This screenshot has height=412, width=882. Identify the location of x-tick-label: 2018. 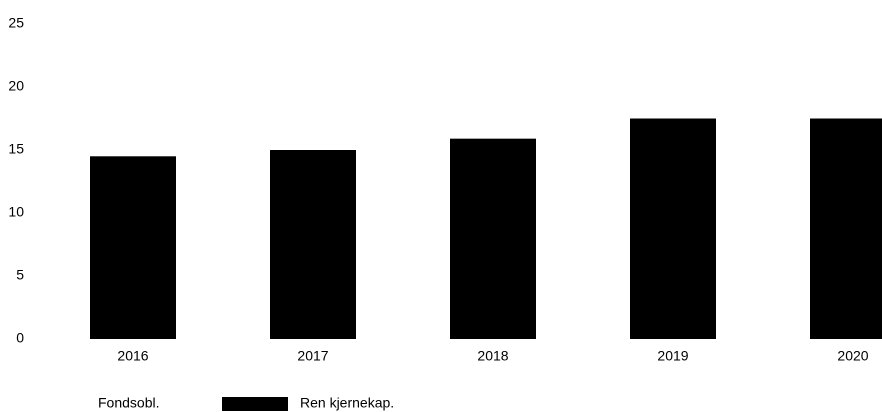
(492, 356).